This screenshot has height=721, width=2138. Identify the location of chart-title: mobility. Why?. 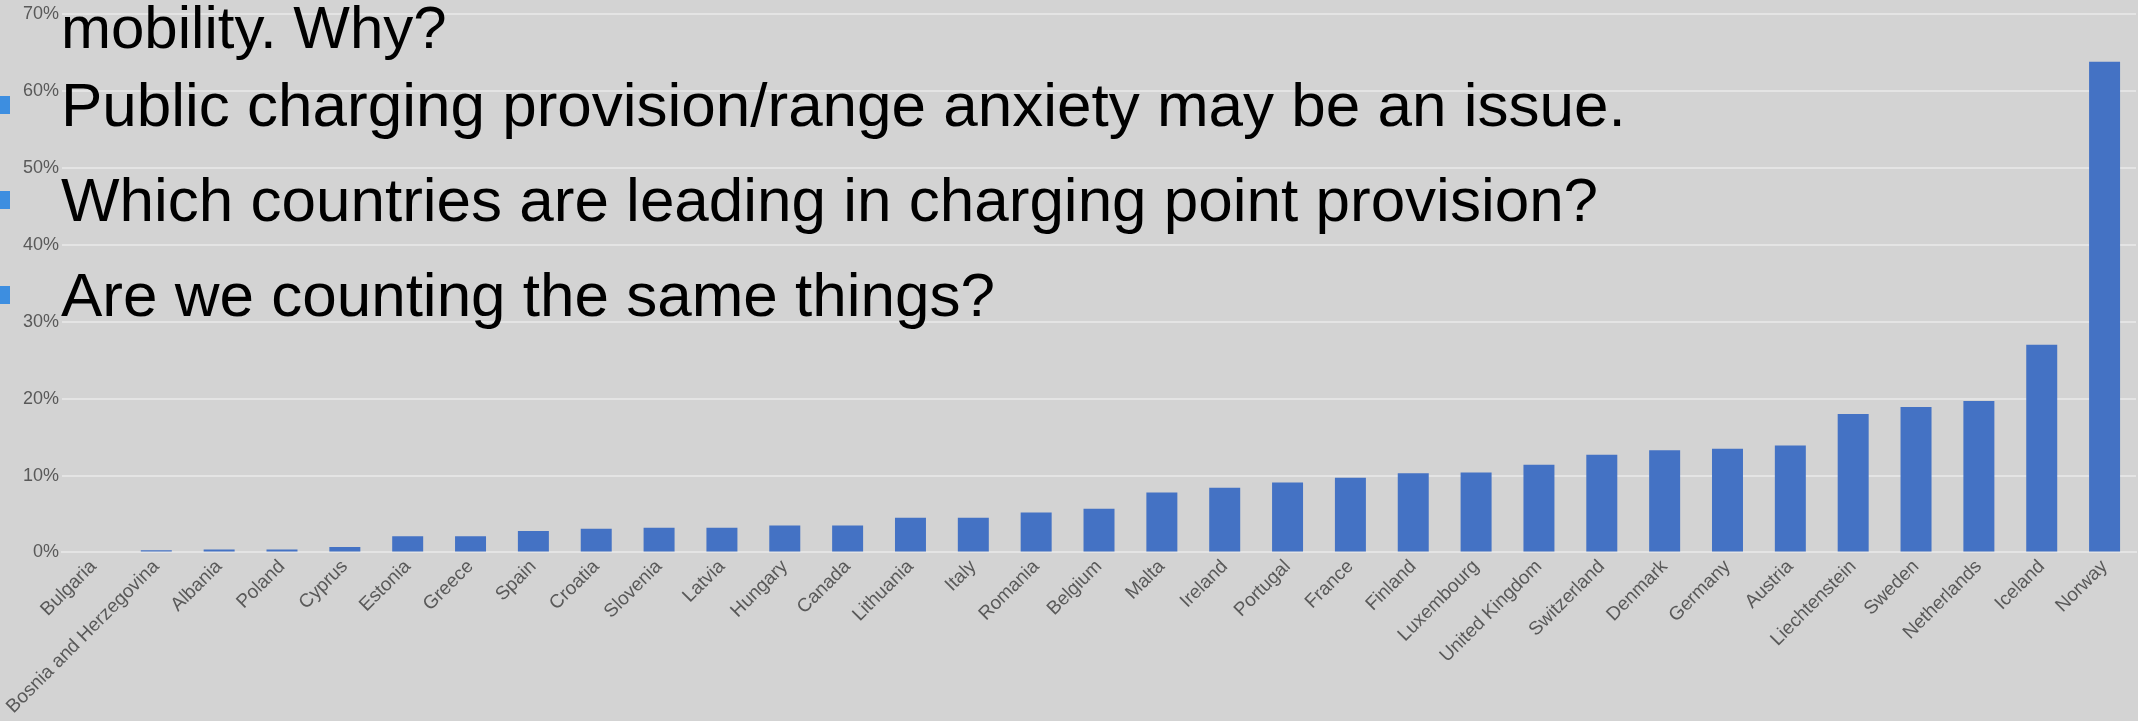
(254, 30).